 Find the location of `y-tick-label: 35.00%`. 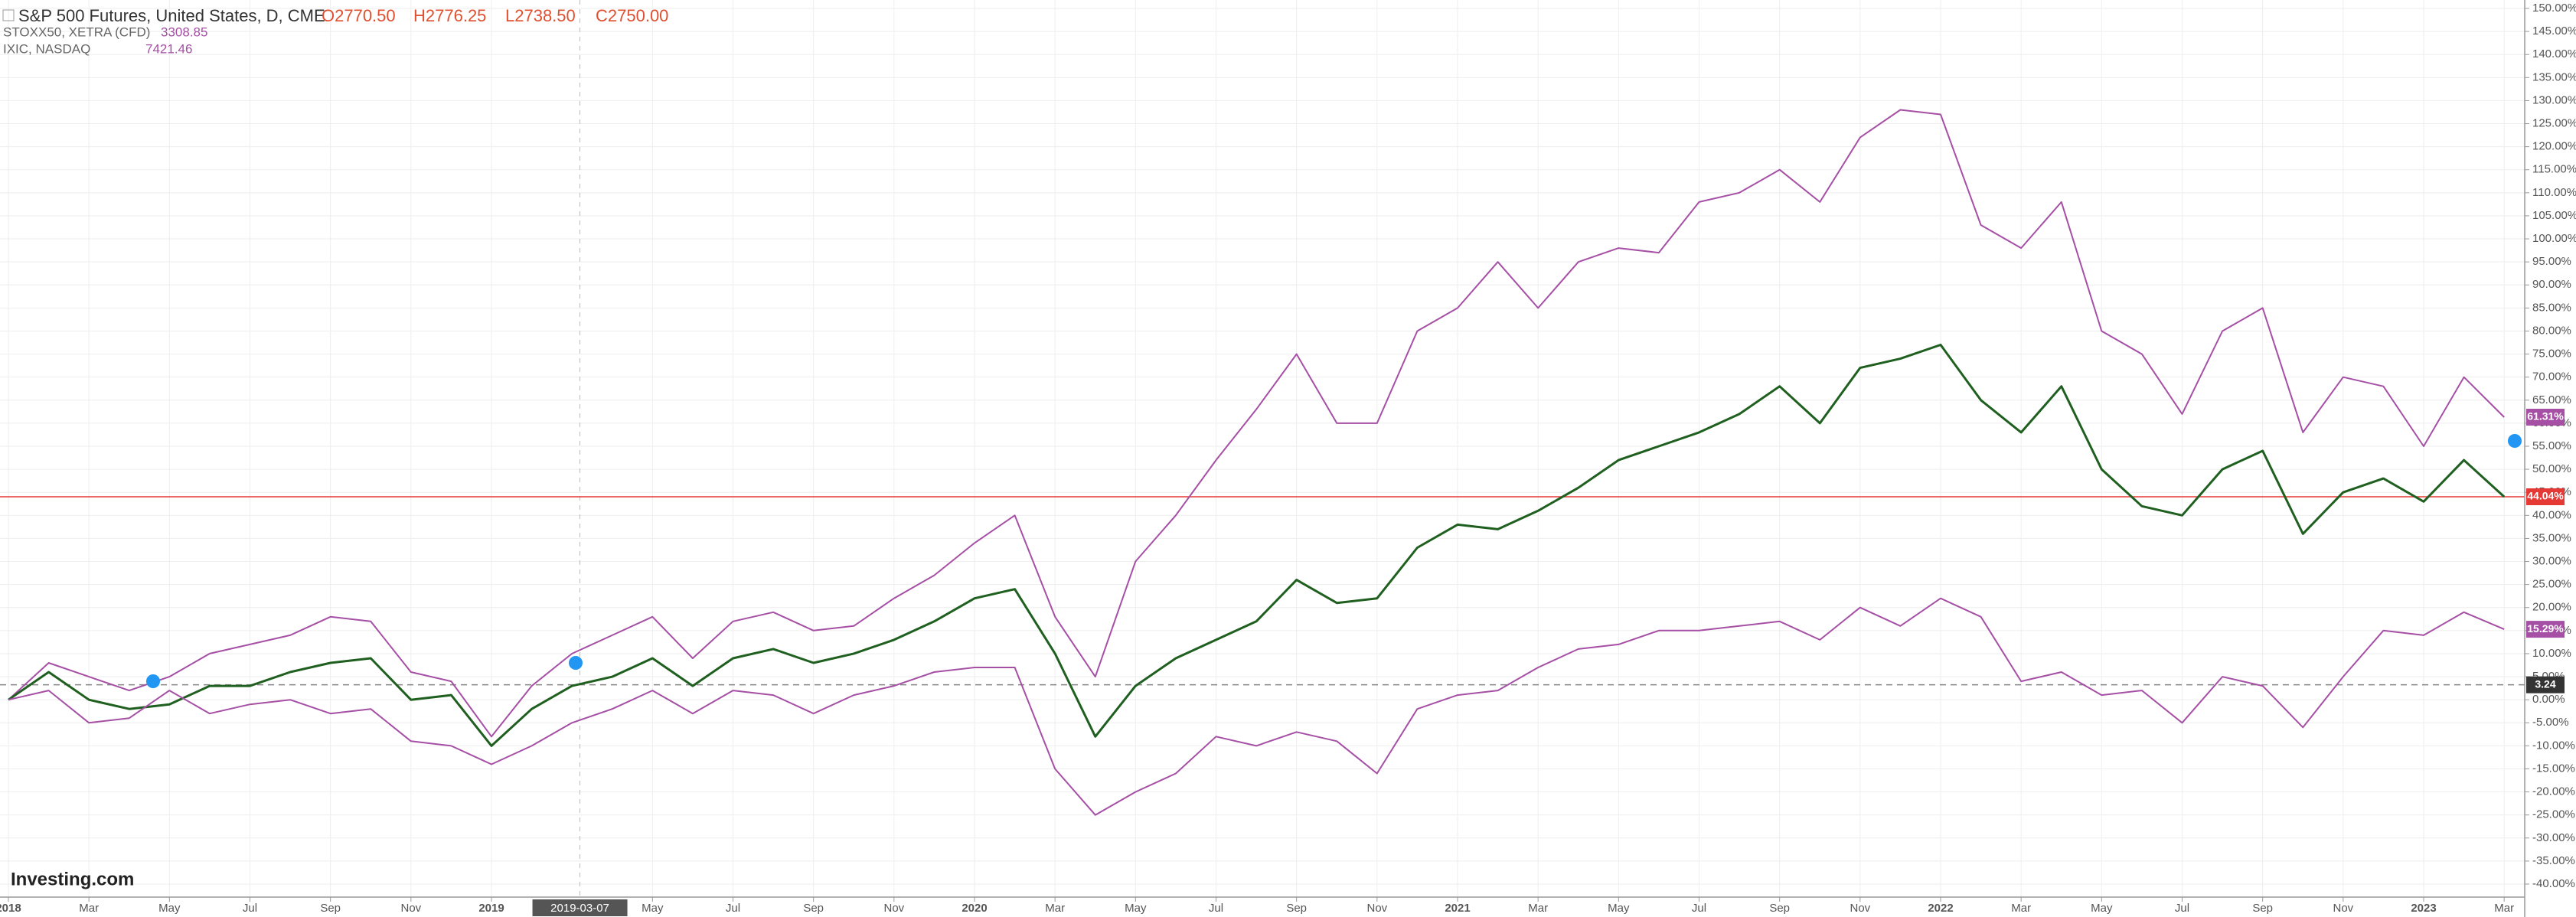

y-tick-label: 35.00% is located at coordinates (2551, 538).